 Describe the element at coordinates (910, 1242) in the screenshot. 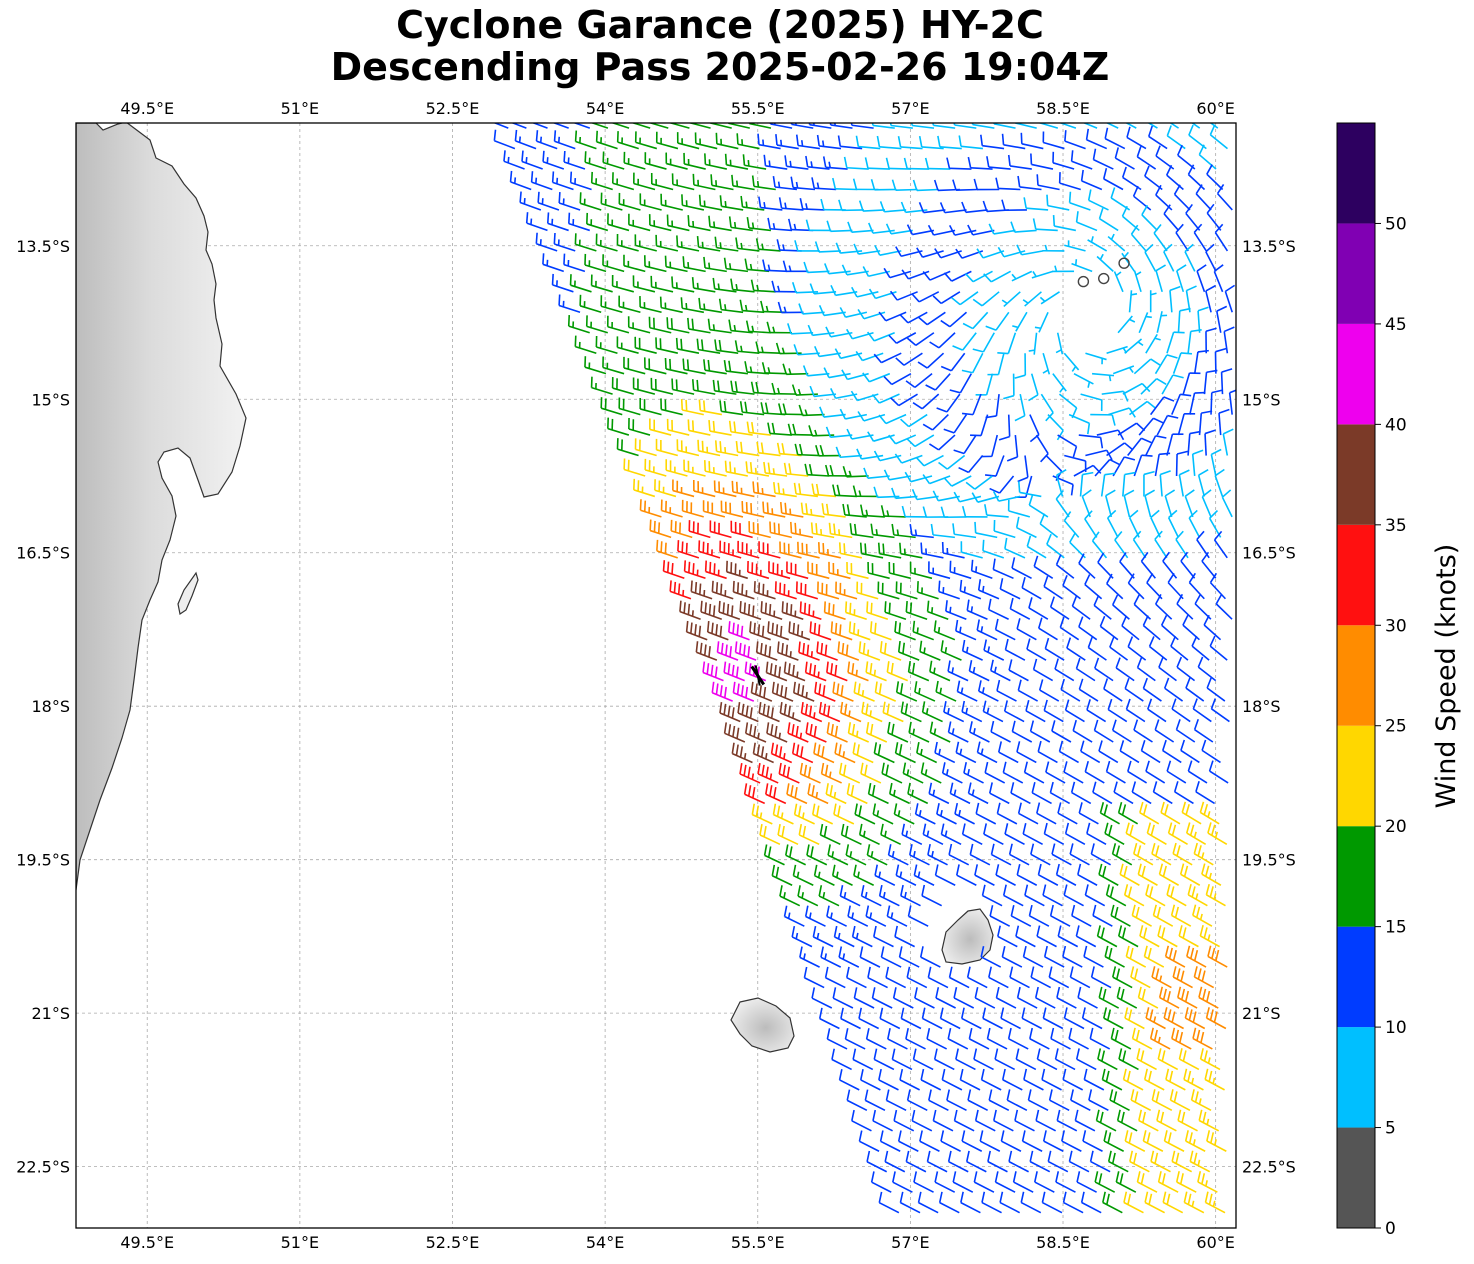

I see `lon-tick-label-bottom: 57°E` at that location.